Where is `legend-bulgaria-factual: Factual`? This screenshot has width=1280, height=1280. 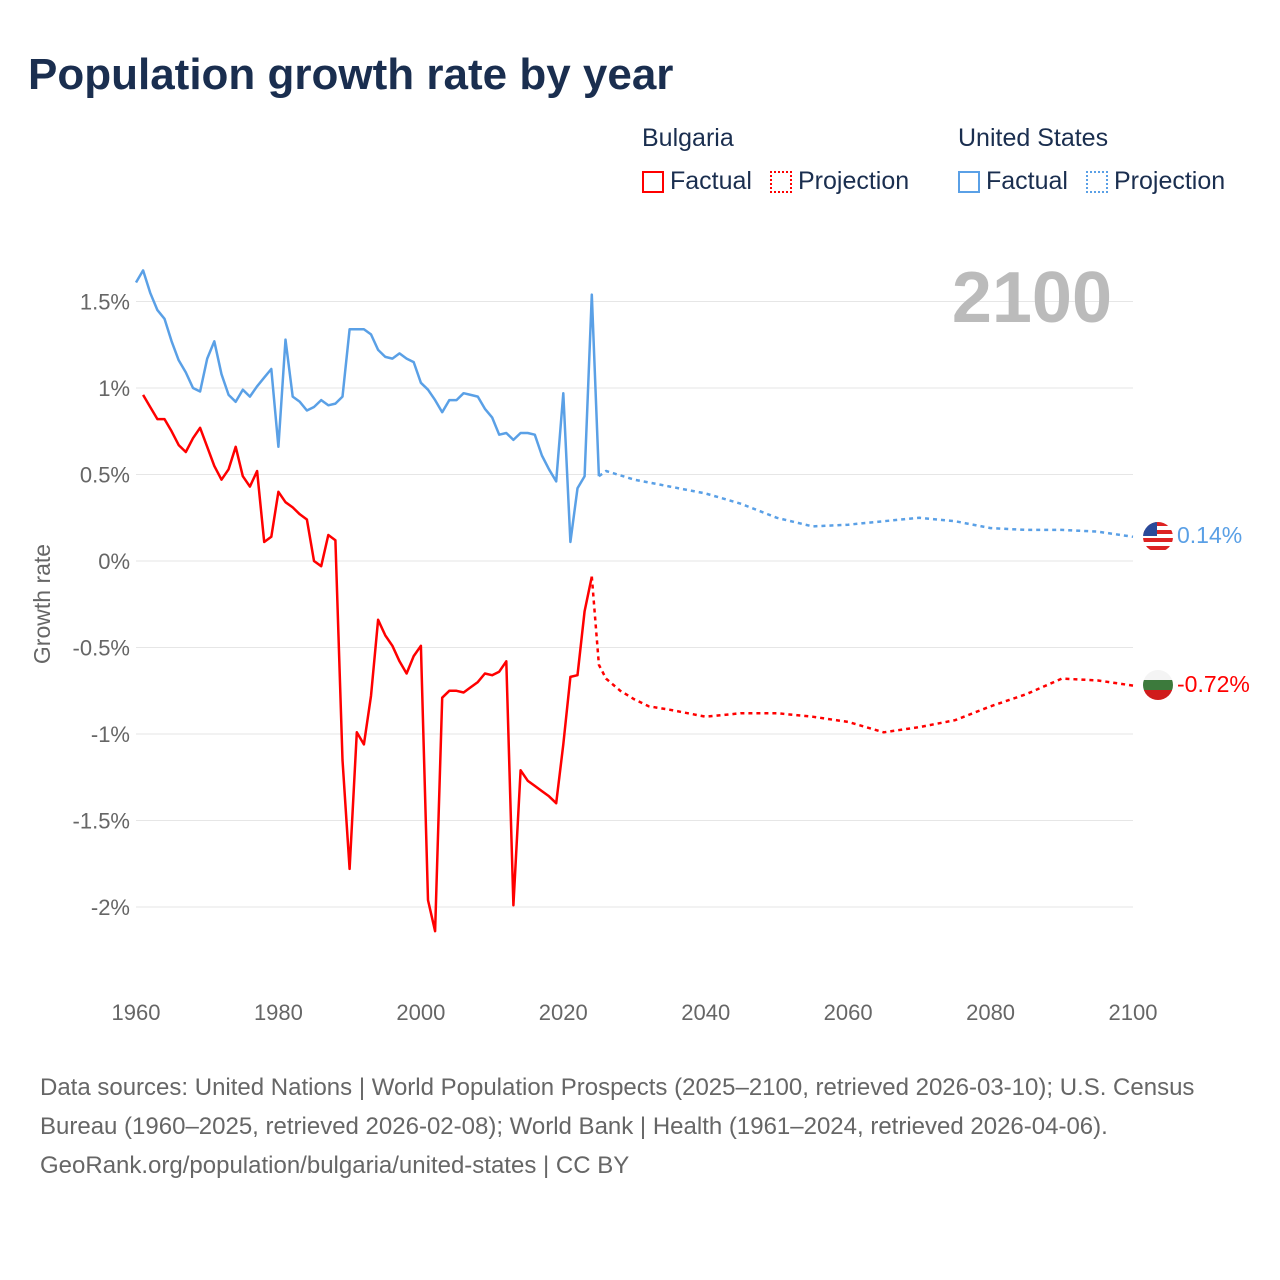
legend-bulgaria-factual: Factual is located at coordinates (697, 181).